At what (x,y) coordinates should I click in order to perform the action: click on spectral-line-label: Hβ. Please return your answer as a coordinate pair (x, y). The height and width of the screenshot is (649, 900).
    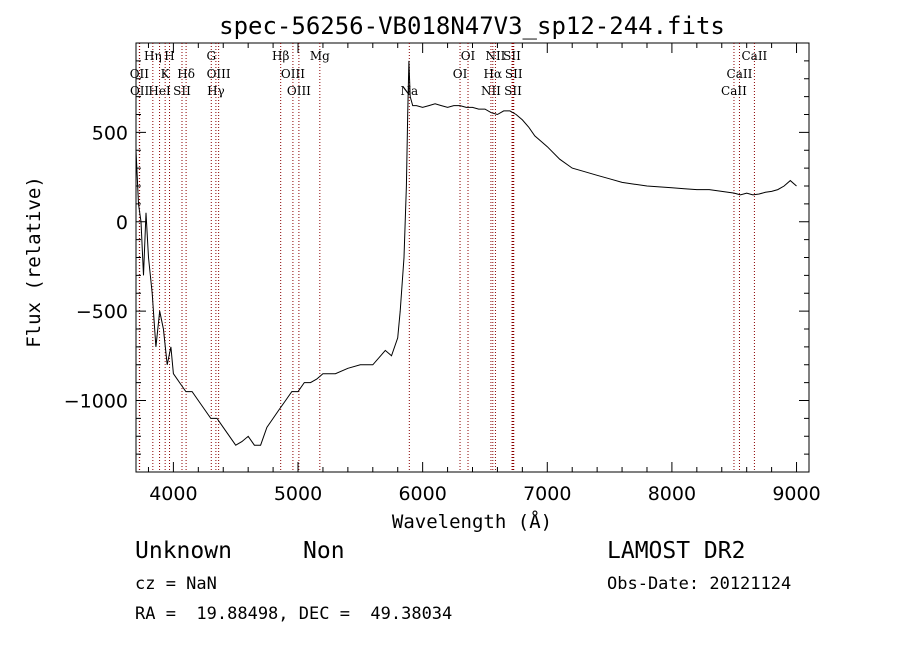
    Looking at the image, I should click on (280, 56).